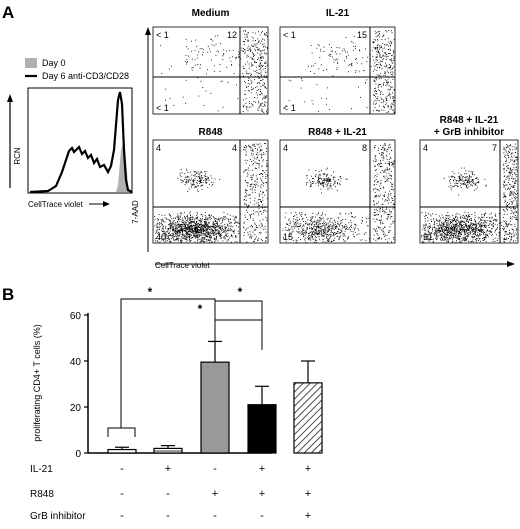 The height and width of the screenshot is (529, 520). I want to click on y-tick-label: 20, so click(76, 408).